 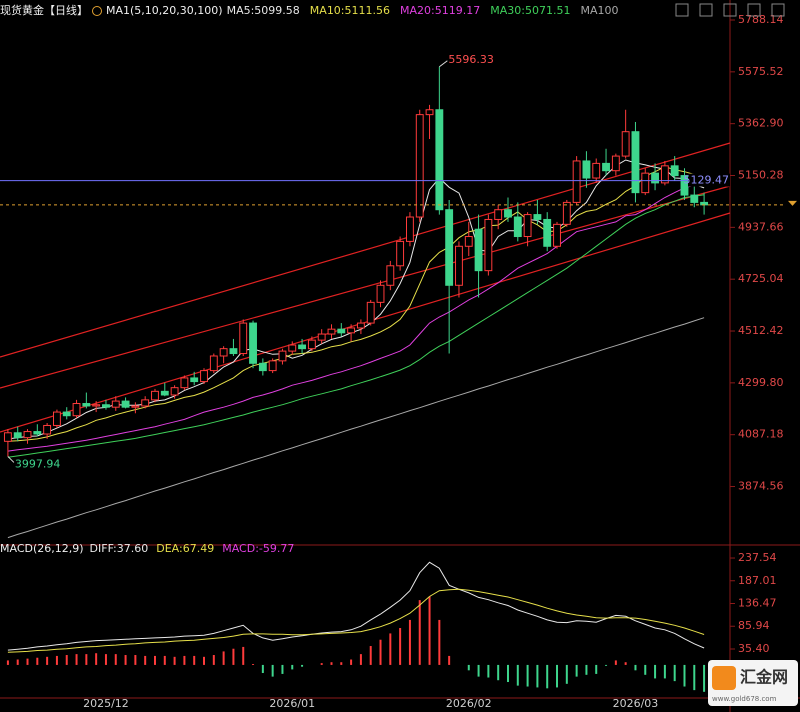 What do you see at coordinates (709, 180) in the screenshot?
I see `price-line-label-box` at bounding box center [709, 180].